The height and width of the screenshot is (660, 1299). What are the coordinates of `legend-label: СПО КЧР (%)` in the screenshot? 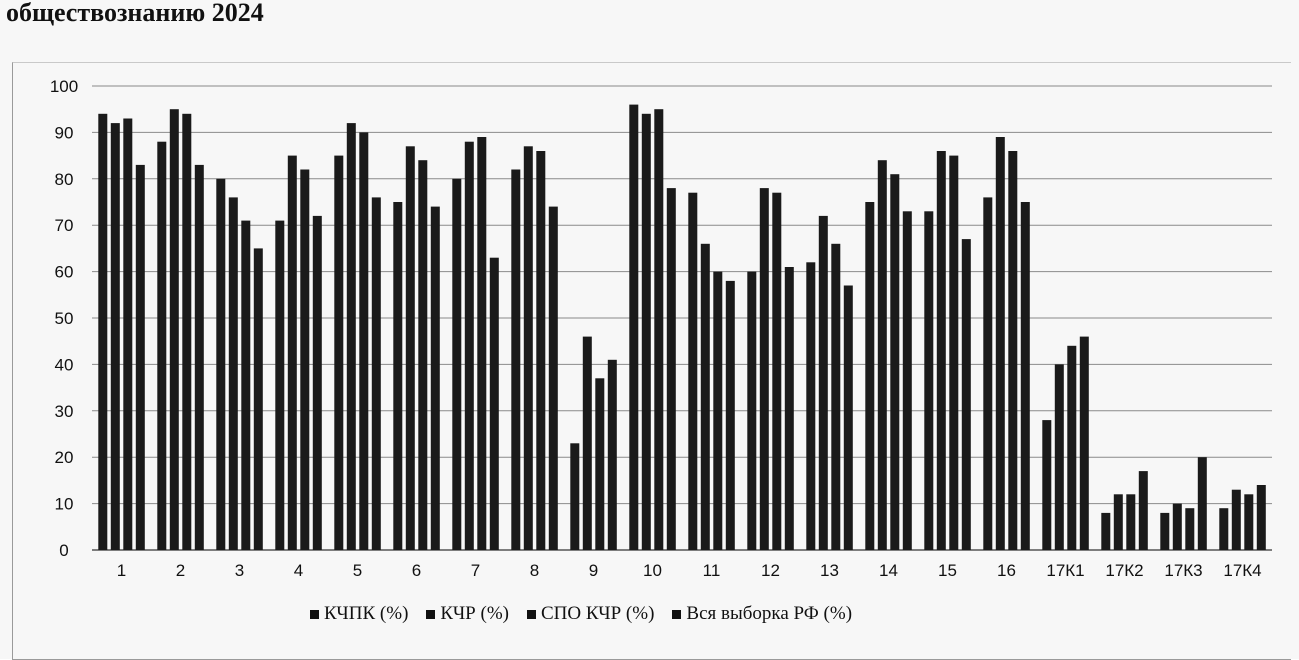 It's located at (597, 613).